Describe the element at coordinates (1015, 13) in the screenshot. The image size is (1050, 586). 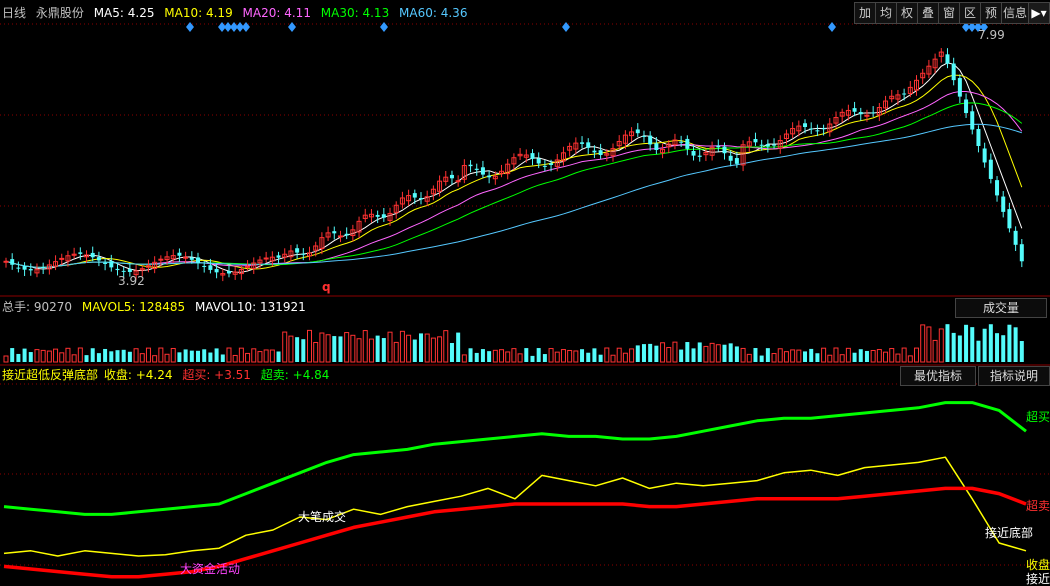
I see `info-button: 信息` at that location.